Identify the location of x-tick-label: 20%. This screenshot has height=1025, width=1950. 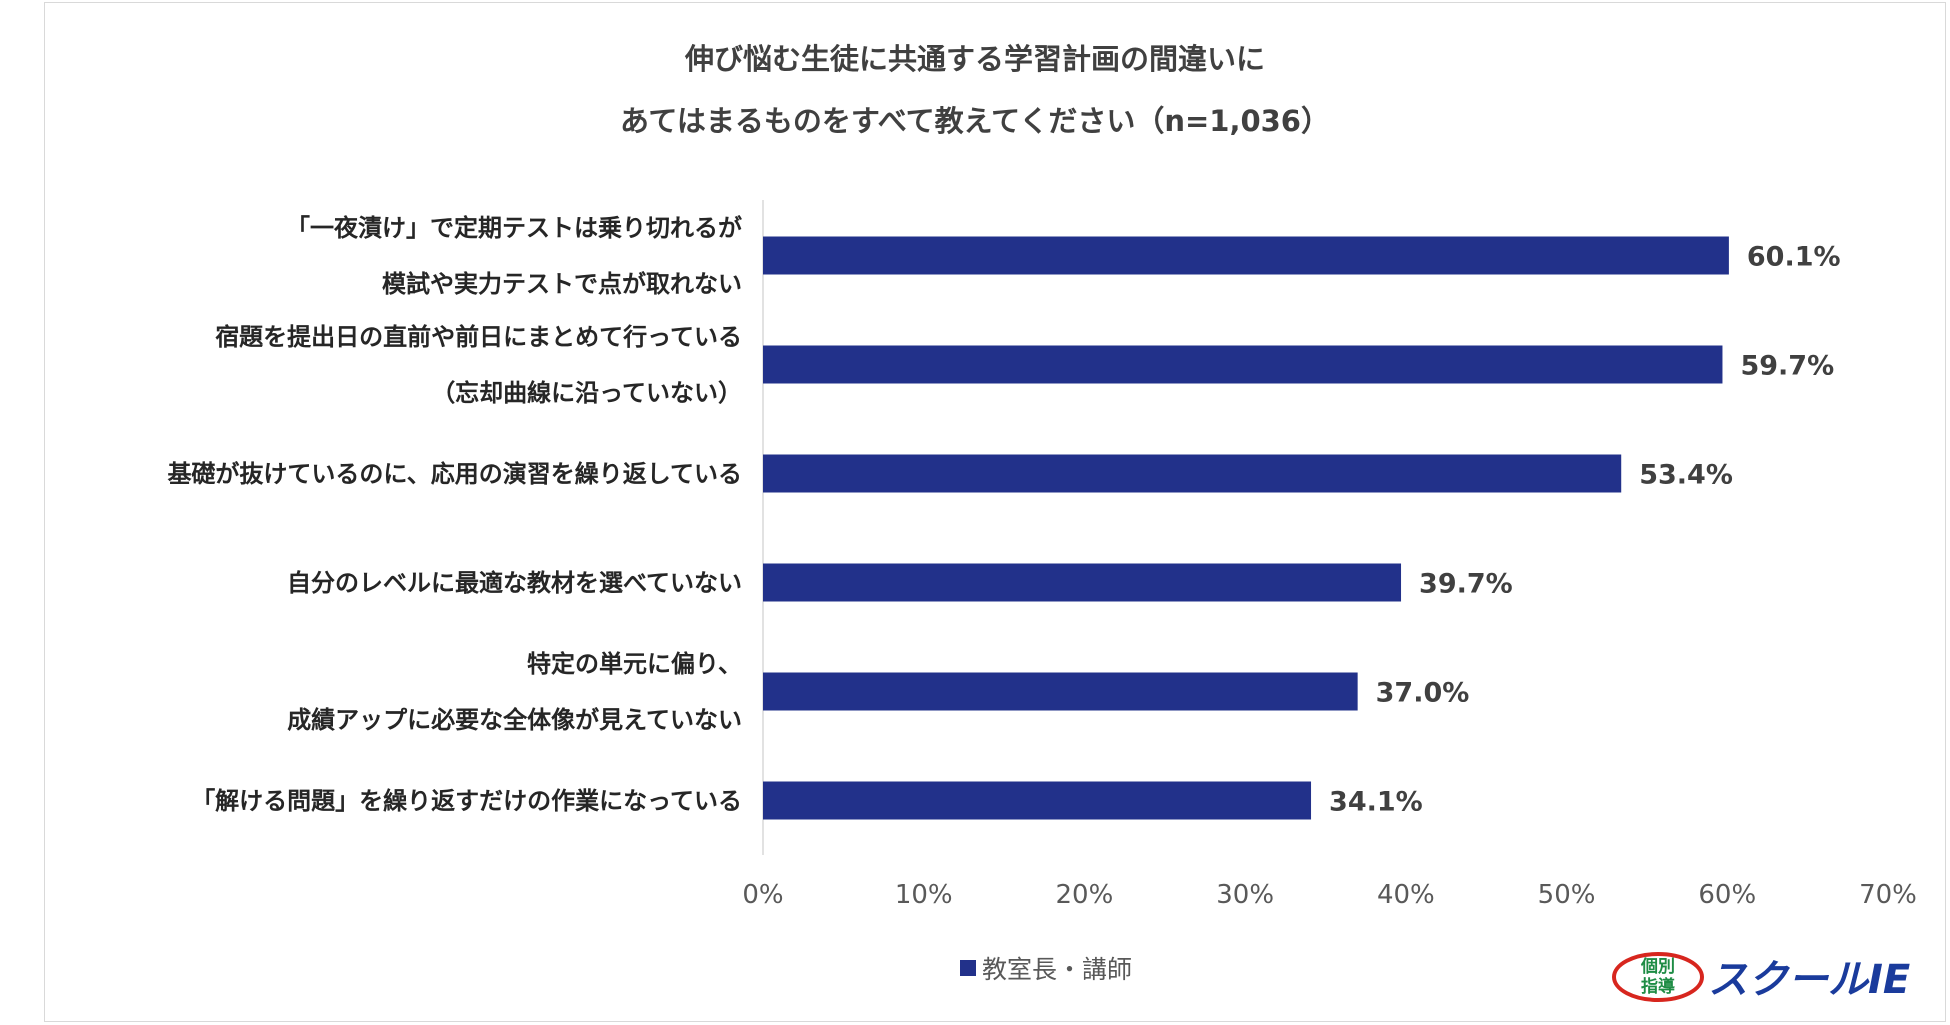
(1085, 895).